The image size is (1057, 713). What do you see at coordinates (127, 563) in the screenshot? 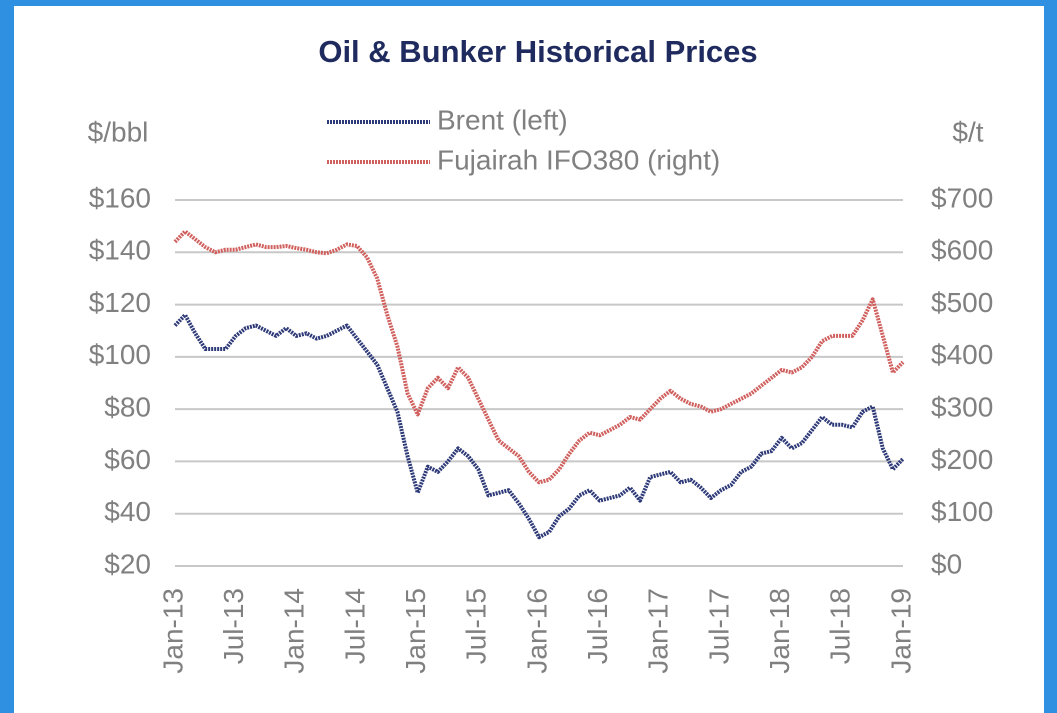
I see `y-tick-label: $20` at bounding box center [127, 563].